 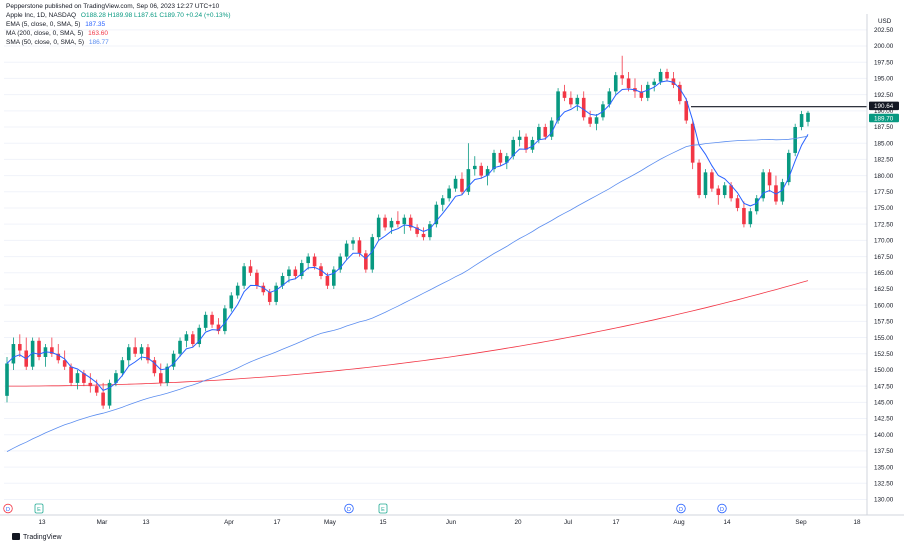 What do you see at coordinates (884, 241) in the screenshot?
I see `price-tick-label: 170.00` at bounding box center [884, 241].